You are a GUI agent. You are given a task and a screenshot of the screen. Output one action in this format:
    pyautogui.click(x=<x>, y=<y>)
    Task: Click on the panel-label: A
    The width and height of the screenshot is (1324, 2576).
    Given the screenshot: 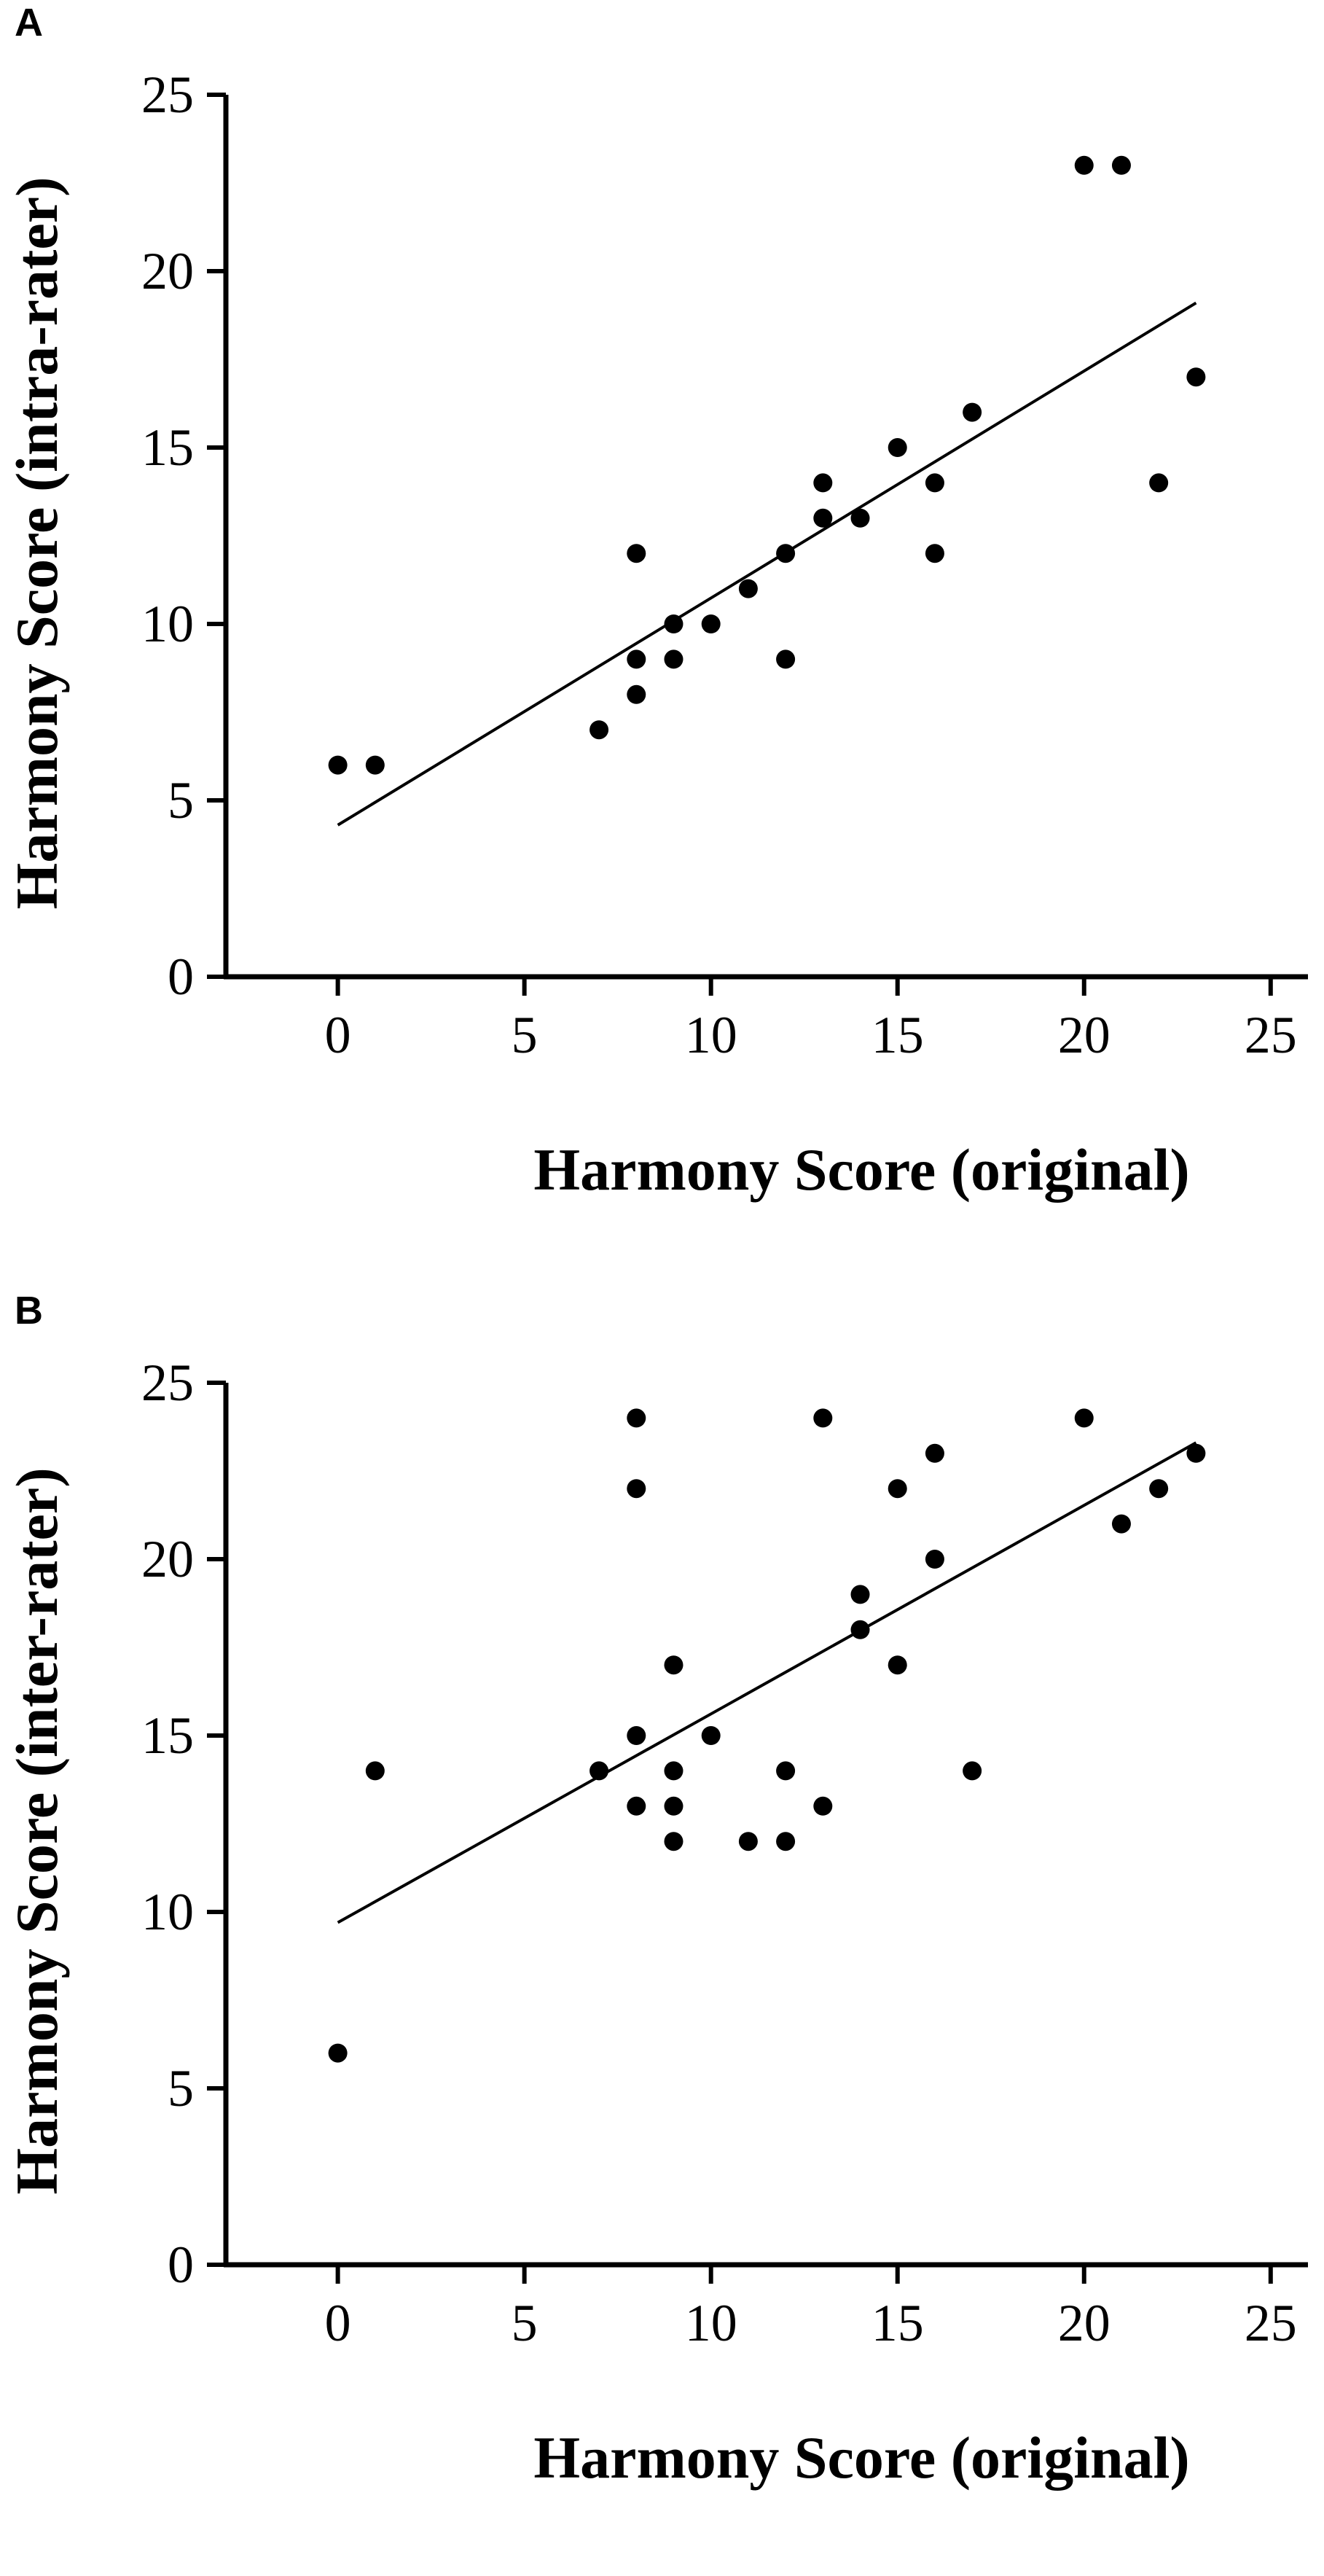 What is the action you would take?
    pyautogui.click(x=29, y=22)
    